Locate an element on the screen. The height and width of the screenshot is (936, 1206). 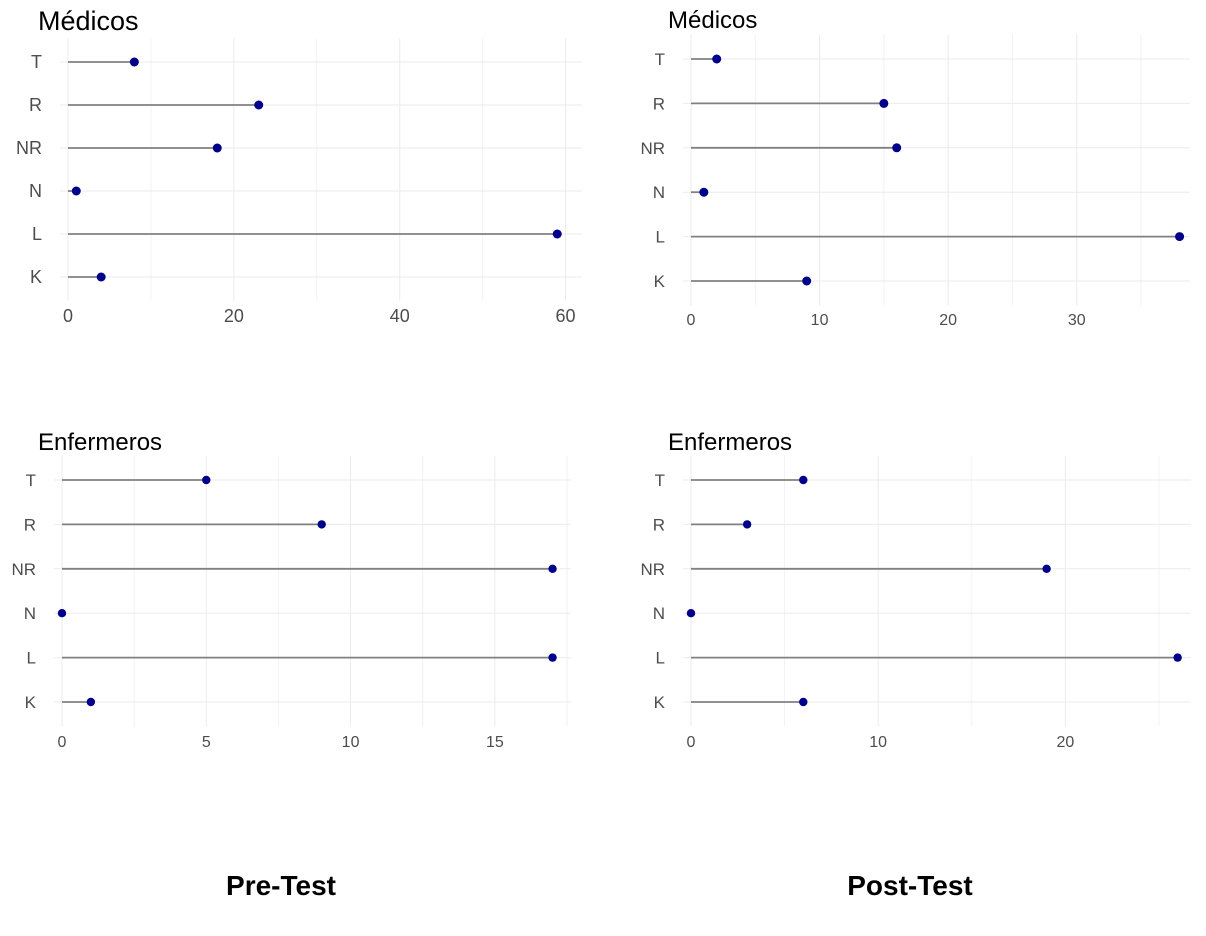
caption-pre-test: Pre-Test is located at coordinates (281, 885).